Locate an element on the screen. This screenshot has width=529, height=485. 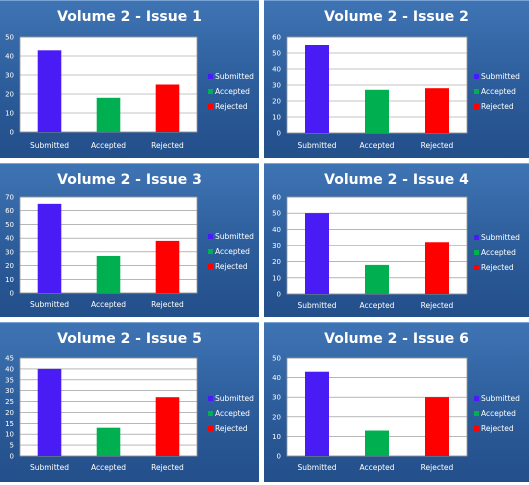
chart-title: Volume 2 - Issue 2 is located at coordinates (396, 17).